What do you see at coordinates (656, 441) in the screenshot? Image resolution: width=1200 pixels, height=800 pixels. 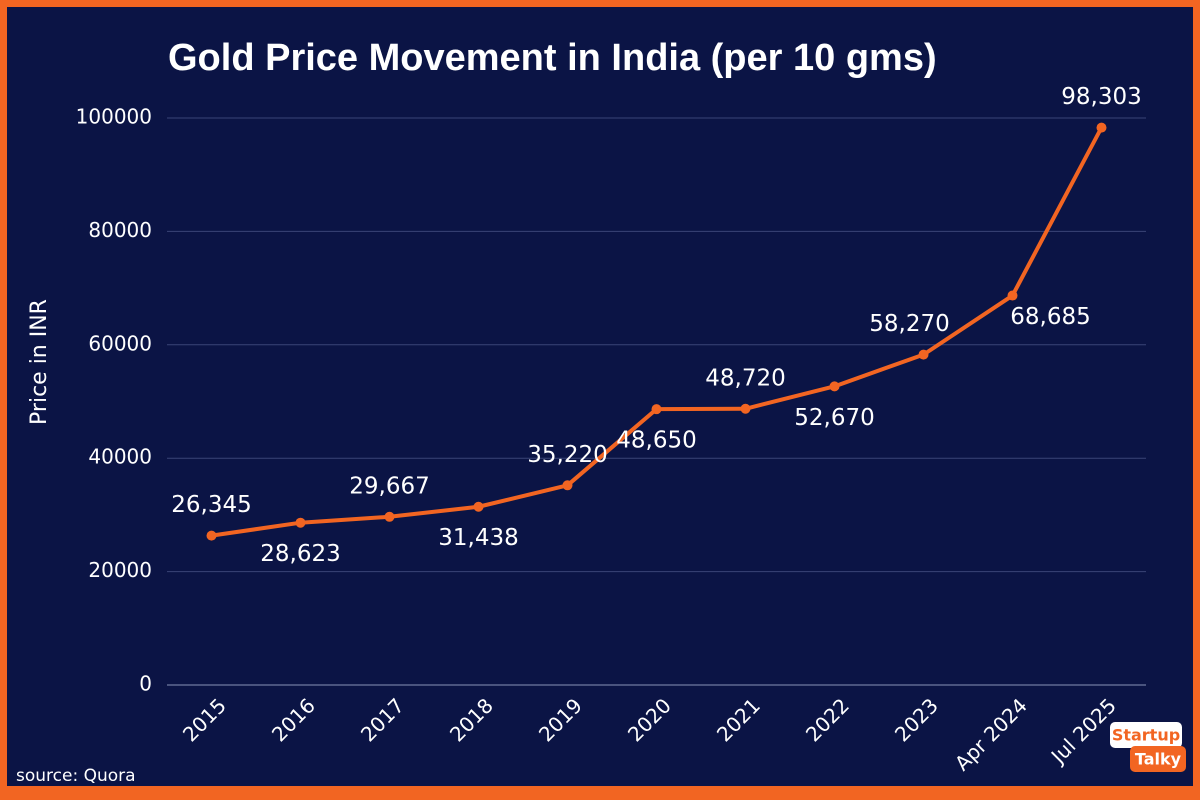 I see `value-label: 48,650` at bounding box center [656, 441].